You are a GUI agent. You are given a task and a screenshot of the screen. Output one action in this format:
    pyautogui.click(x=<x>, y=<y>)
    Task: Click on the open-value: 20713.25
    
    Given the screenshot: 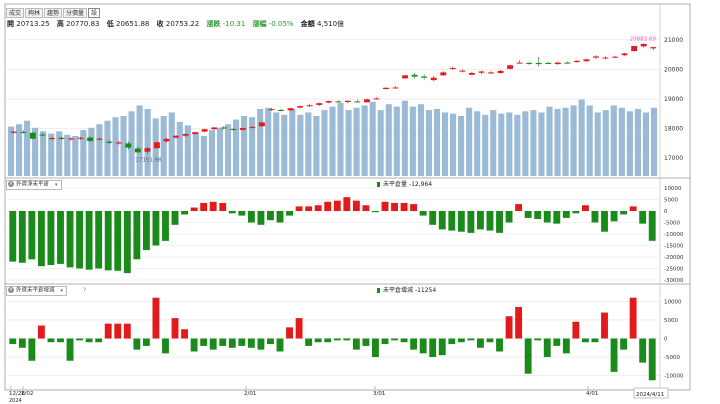 What is the action you would take?
    pyautogui.click(x=33, y=24)
    